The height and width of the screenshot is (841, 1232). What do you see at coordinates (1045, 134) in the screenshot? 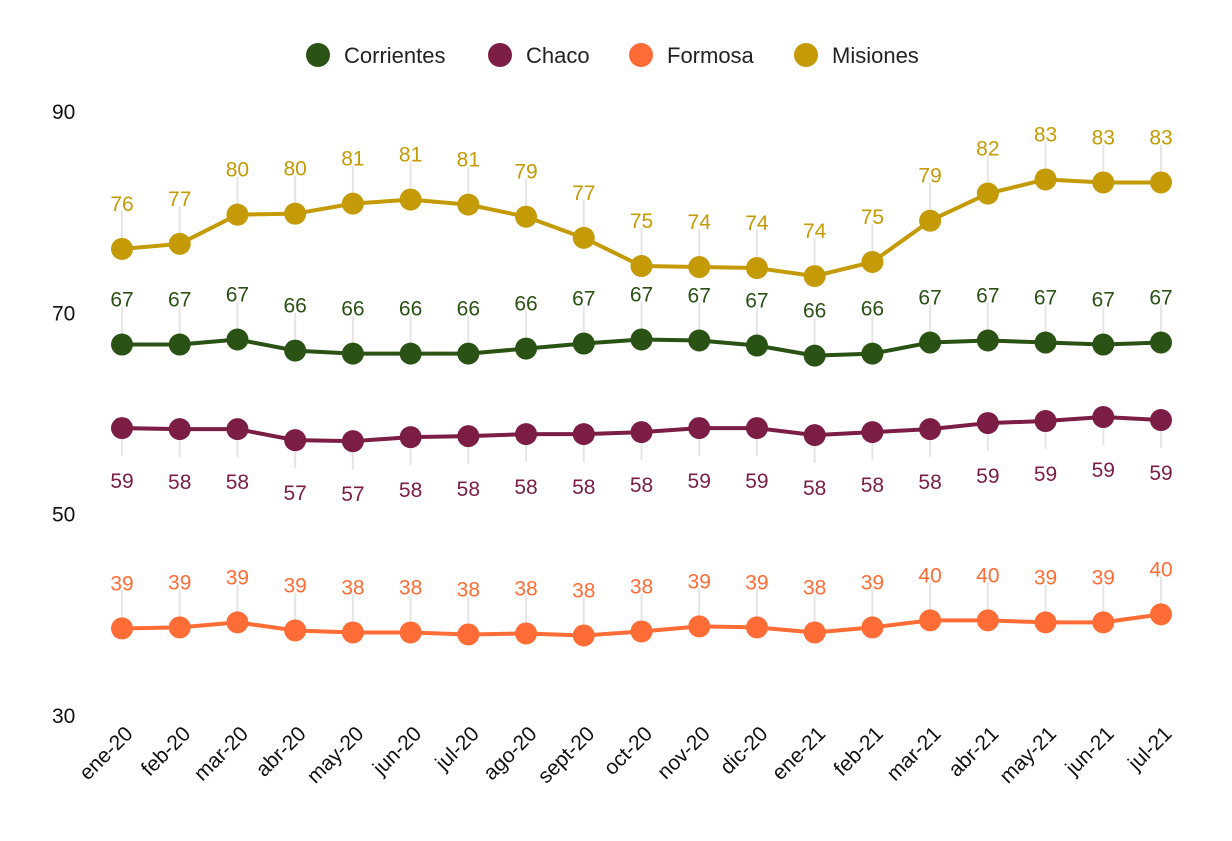
I see `data-label-misiones-may-21: 83` at bounding box center [1045, 134].